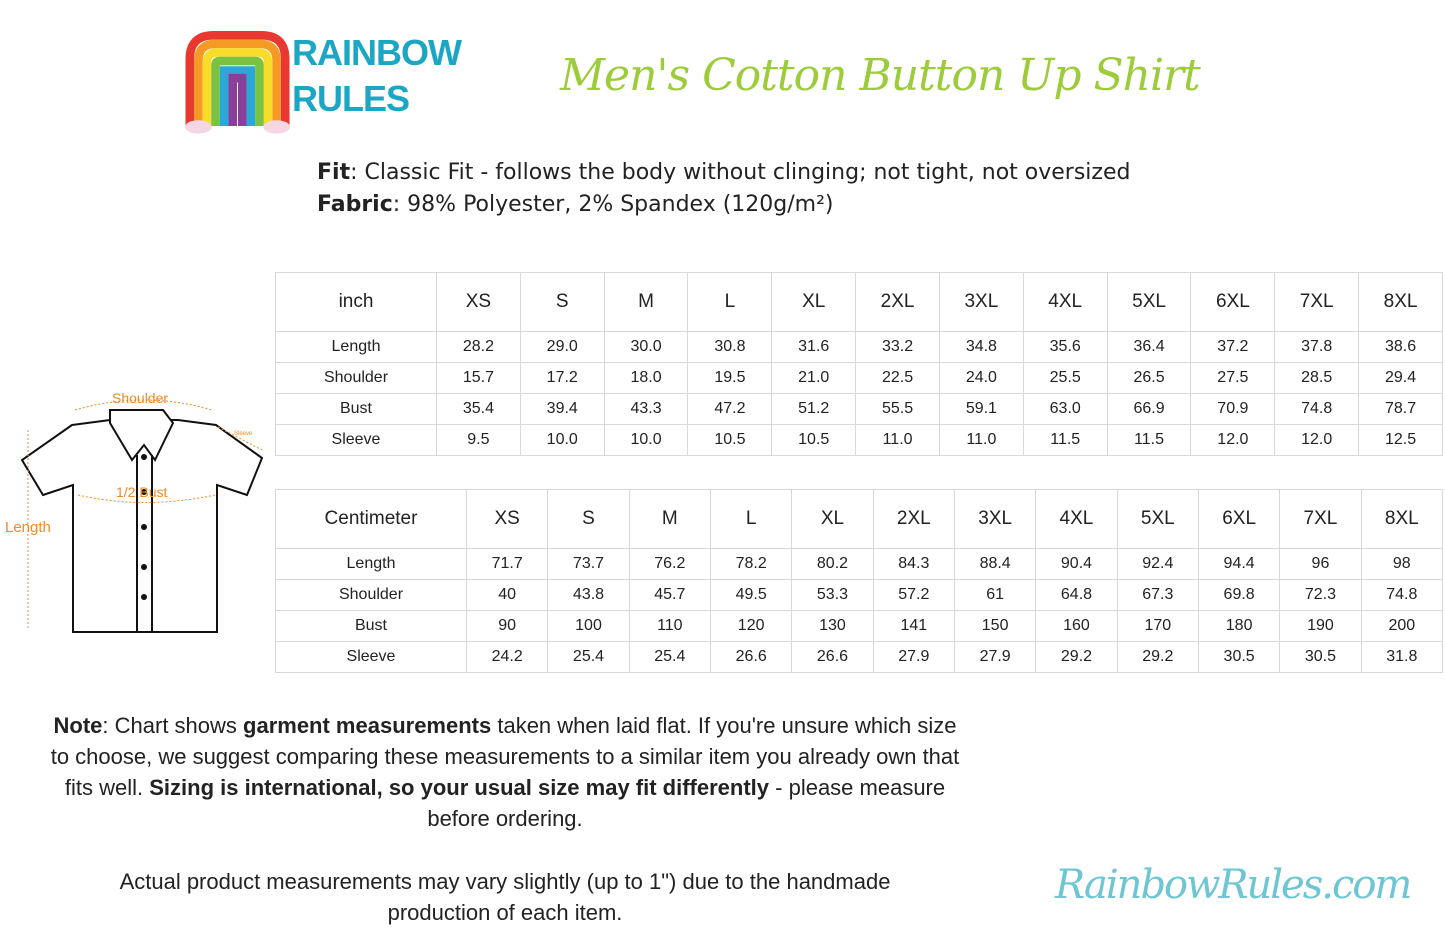 This screenshot has height=949, width=1445. I want to click on measurement-cell: 37.8, so click(1317, 347).